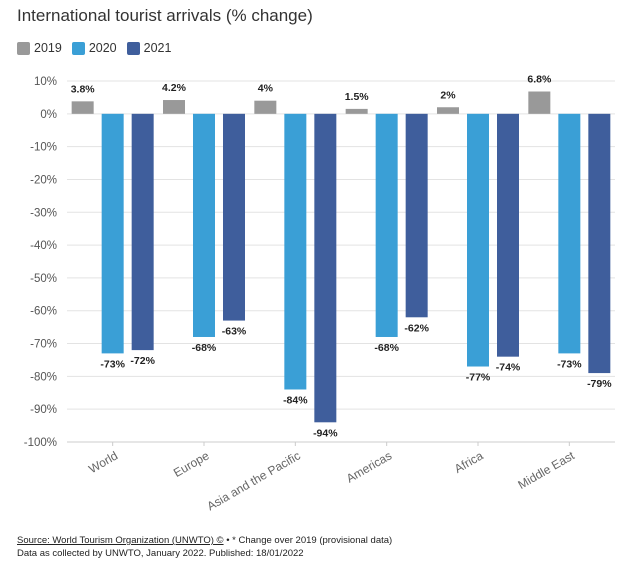 The height and width of the screenshot is (565, 635). I want to click on data-label: -74%, so click(508, 368).